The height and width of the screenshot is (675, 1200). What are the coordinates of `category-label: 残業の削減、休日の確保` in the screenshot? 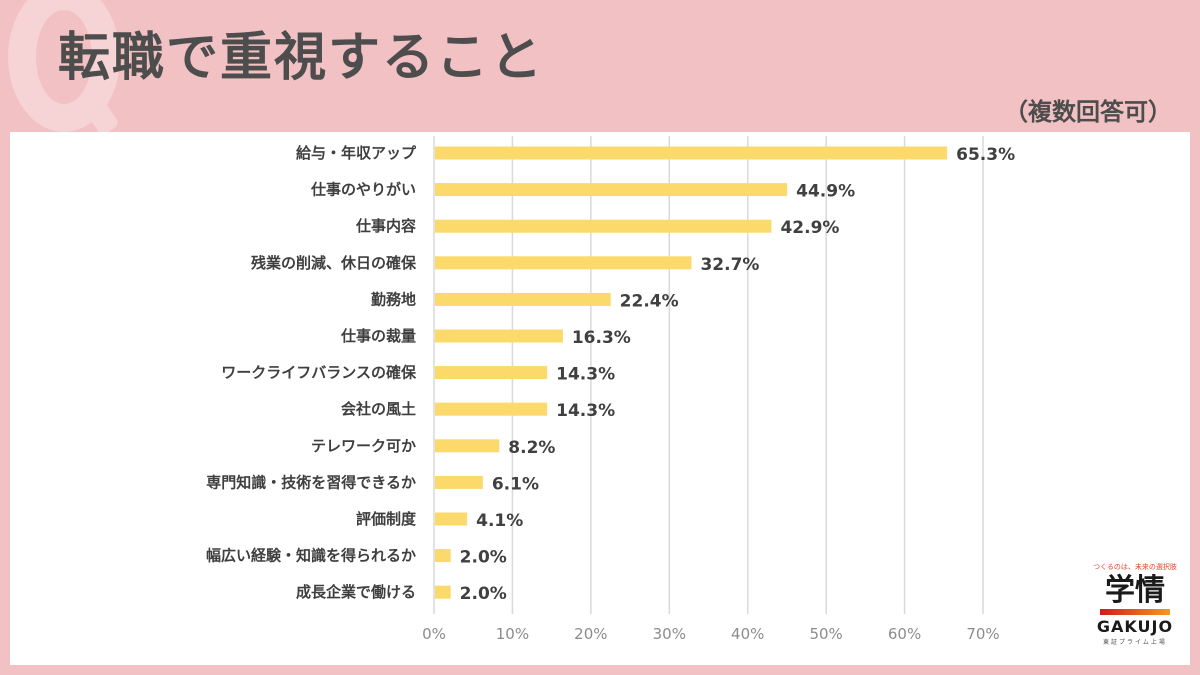 It's located at (334, 263).